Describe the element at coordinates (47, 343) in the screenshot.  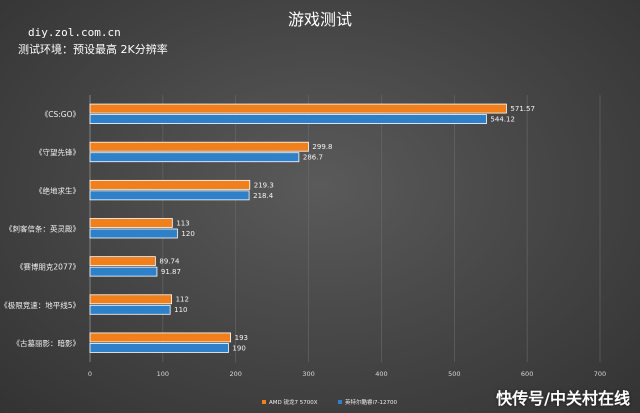
I see `category-label: 《古墓丽影：暗影》` at that location.